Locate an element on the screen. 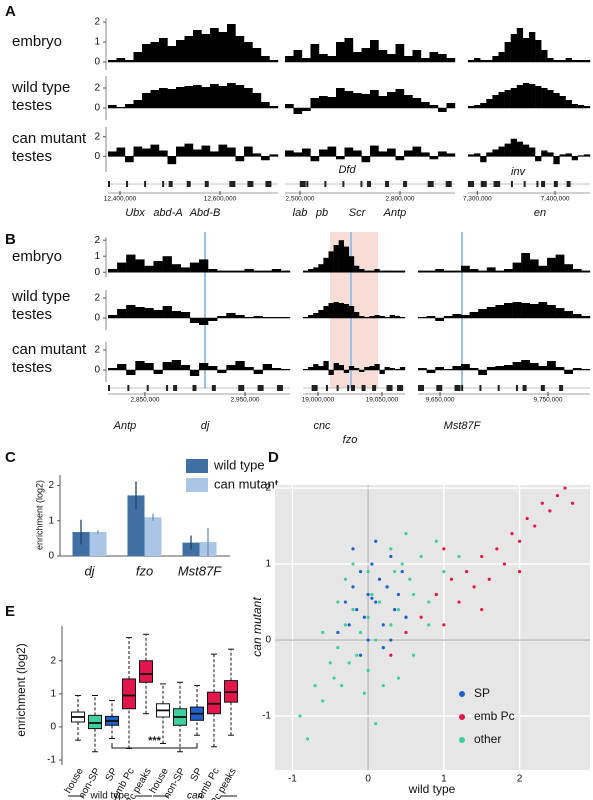 The image size is (593, 800). group-label: wild type is located at coordinates (110, 795).